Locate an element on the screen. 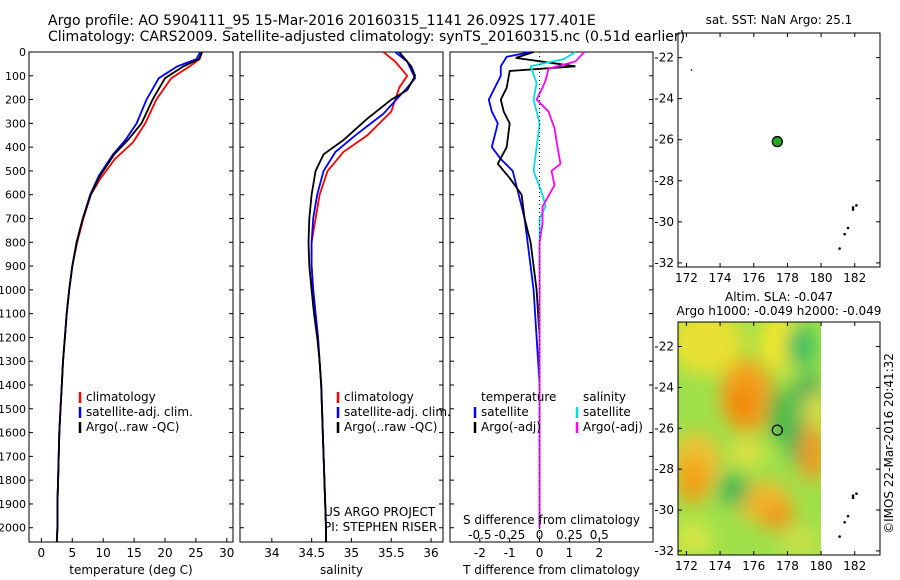 The image size is (900, 580). top-axis-label: S difference from climatology is located at coordinates (551, 520).